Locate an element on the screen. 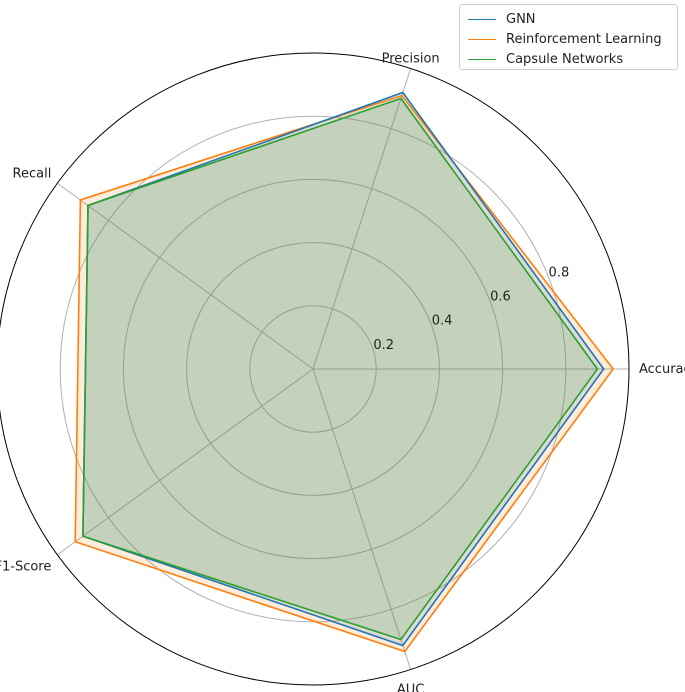 The width and height of the screenshot is (685, 692). legend-label-reinforcement-learning: Reinforcement Learning is located at coordinates (584, 39).